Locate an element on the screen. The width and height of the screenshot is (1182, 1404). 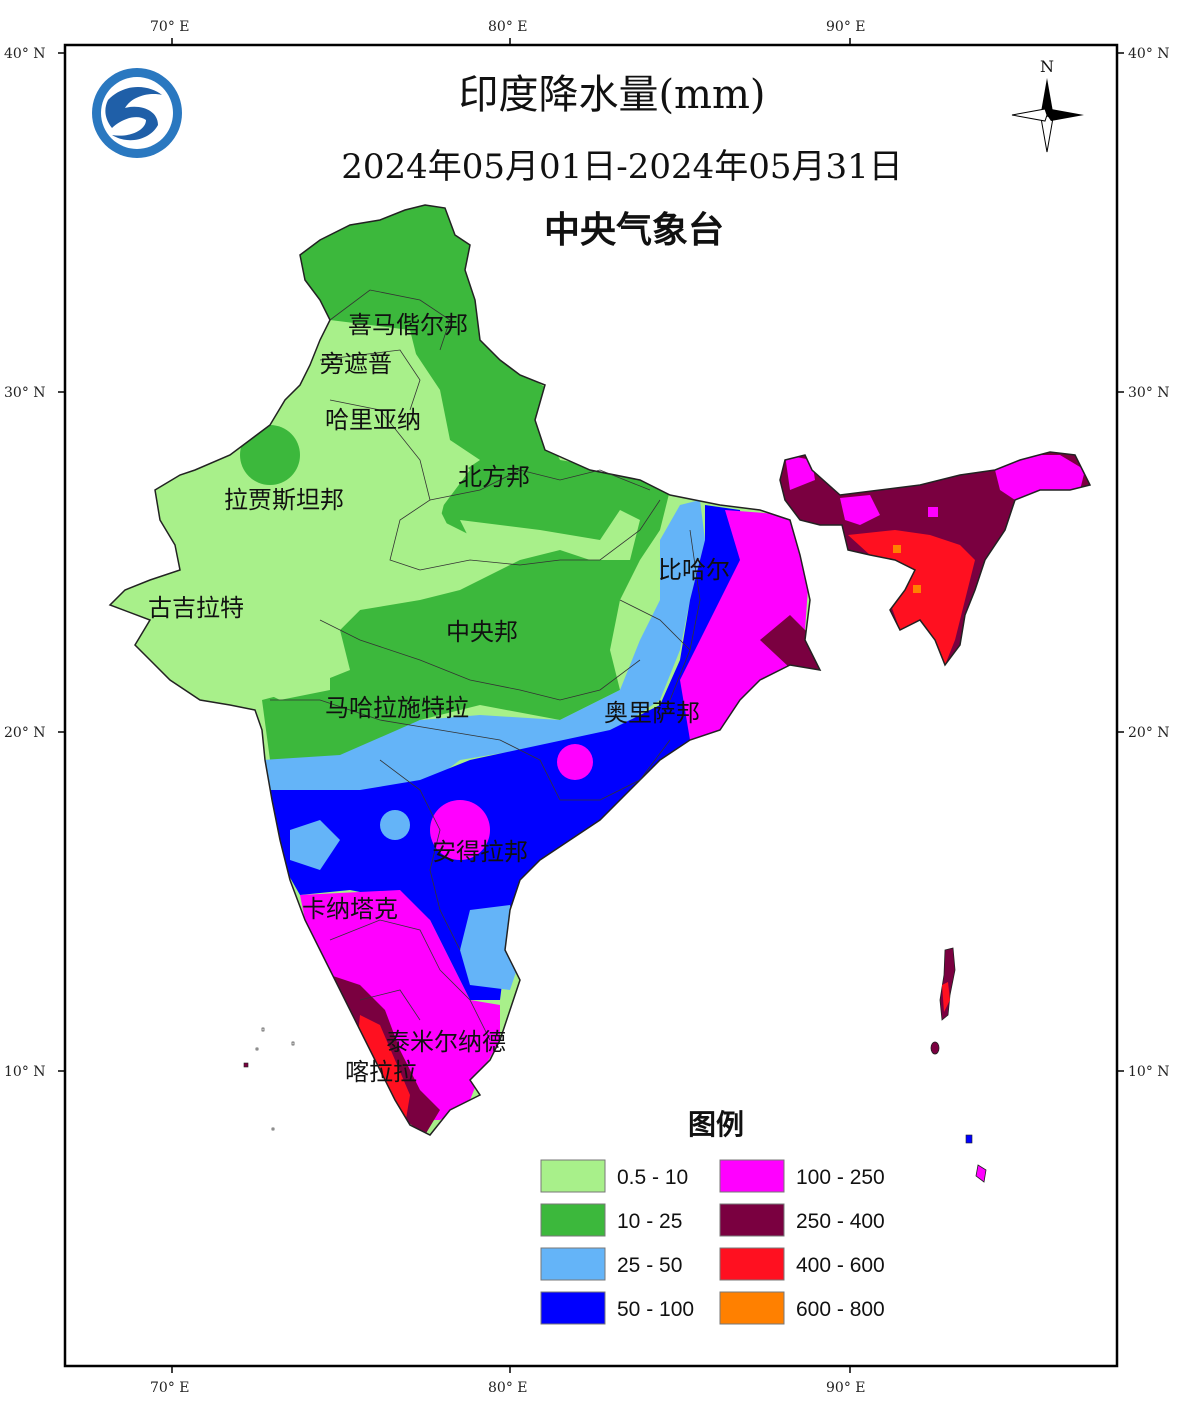
state-label: 喀拉拉 is located at coordinates (381, 1072).